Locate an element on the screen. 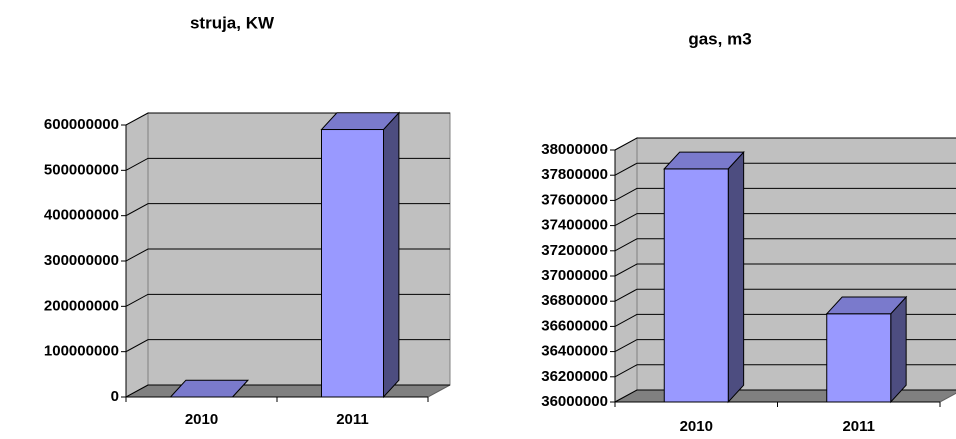  y-tick-label: 200000000 is located at coordinates (81, 305).